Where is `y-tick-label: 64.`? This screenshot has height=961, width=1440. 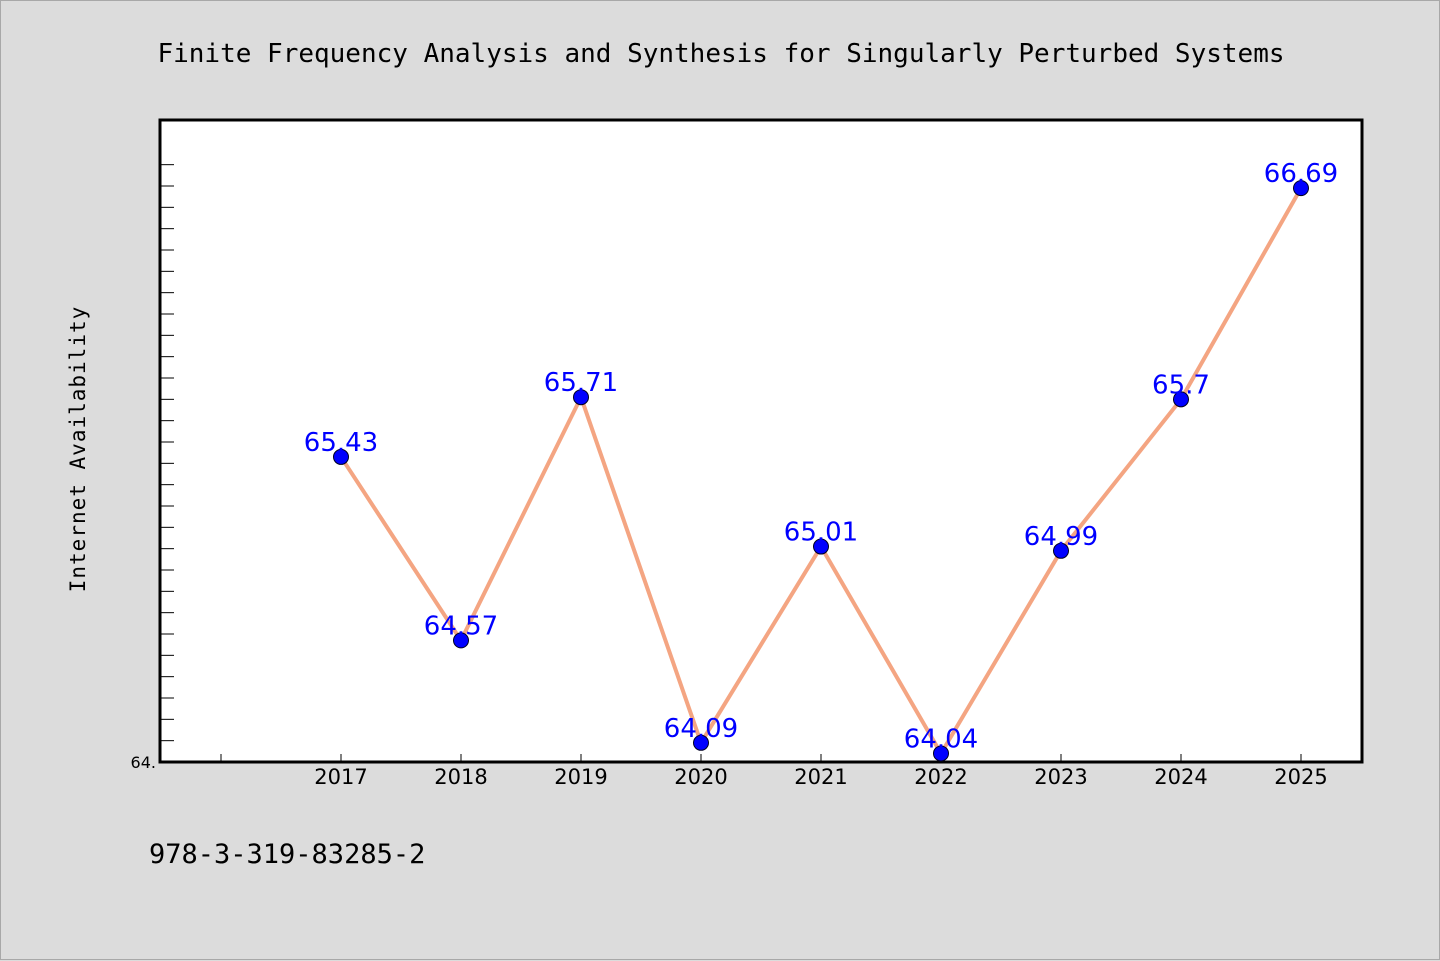 y-tick-label: 64. is located at coordinates (143, 762).